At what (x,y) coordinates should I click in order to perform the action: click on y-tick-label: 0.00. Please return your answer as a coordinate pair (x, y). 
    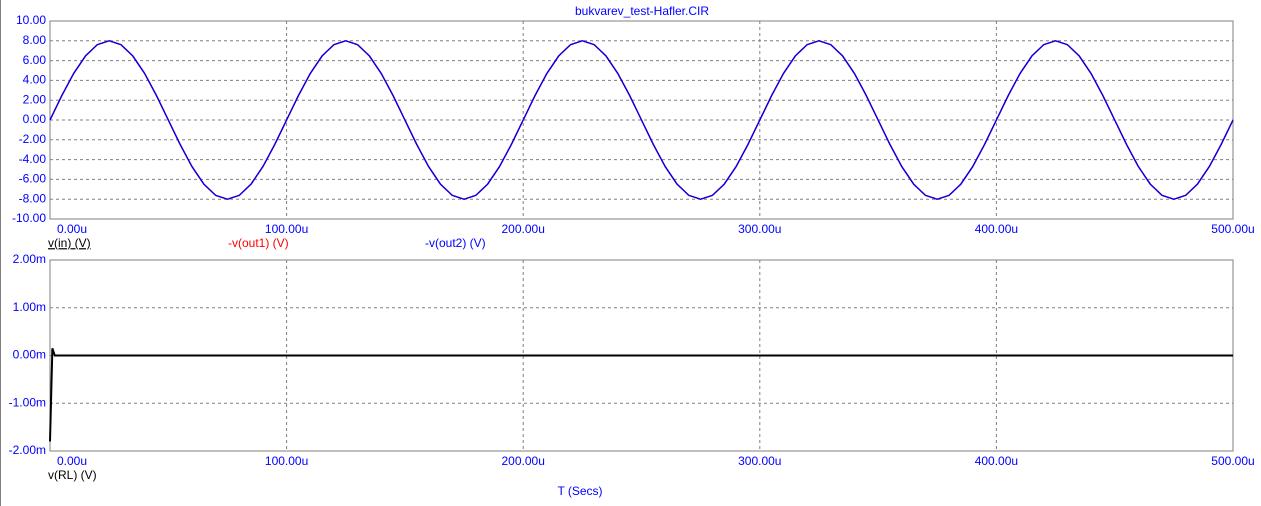
    Looking at the image, I should click on (35, 119).